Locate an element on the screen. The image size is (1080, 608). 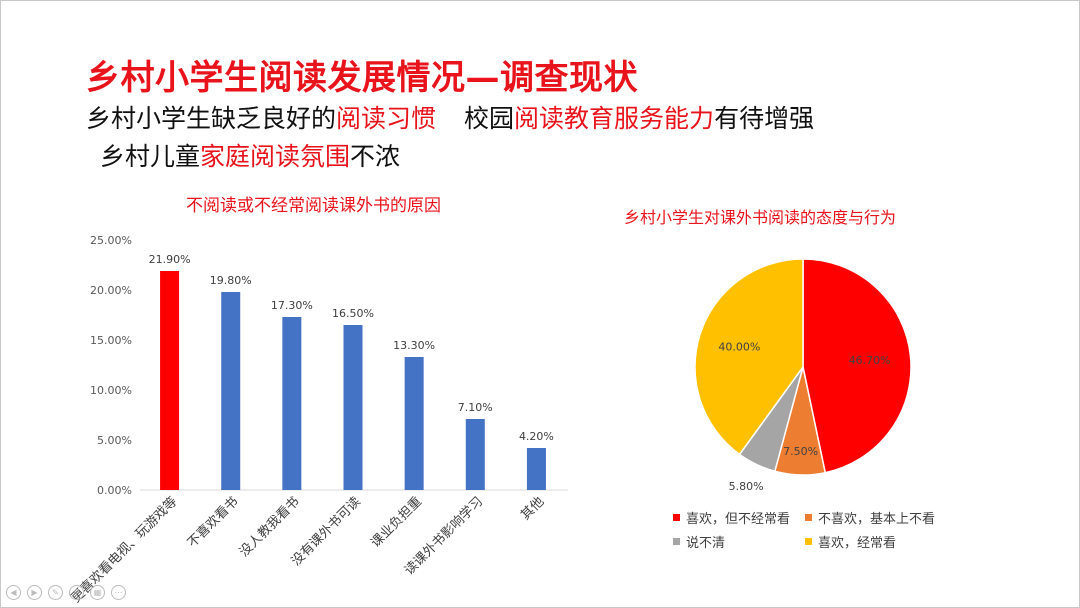
bar-data-label: 4.20% is located at coordinates (536, 436).